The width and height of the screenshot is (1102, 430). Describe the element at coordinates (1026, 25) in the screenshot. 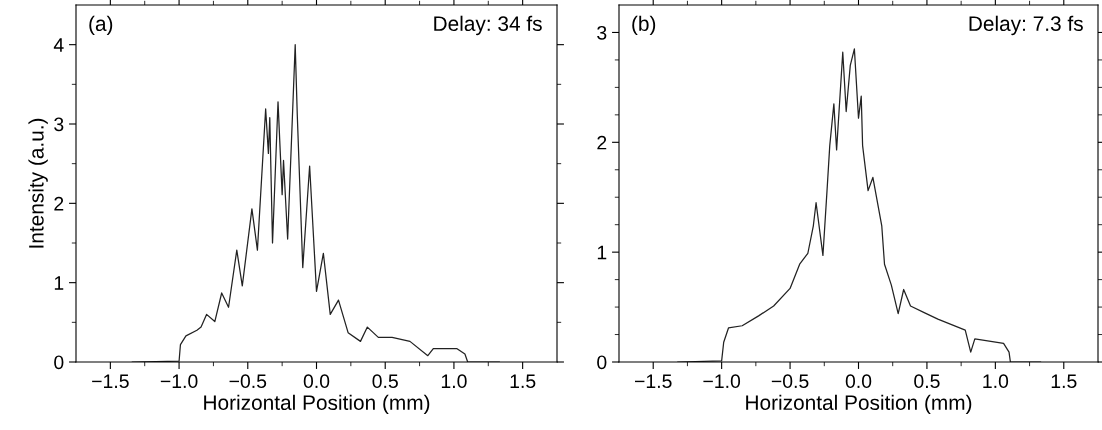

I see `annotation: Delay: 7.3 fs` at that location.